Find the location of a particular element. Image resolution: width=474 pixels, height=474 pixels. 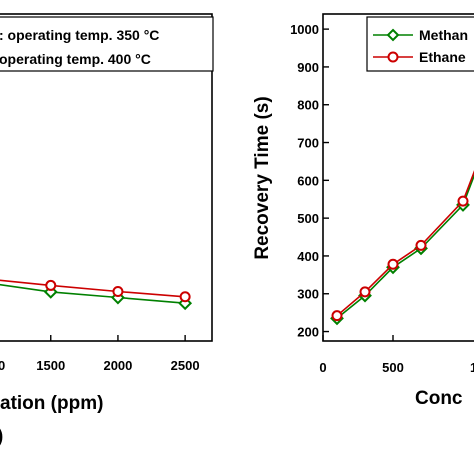

right-y-tick-label: 800 is located at coordinates (308, 105).